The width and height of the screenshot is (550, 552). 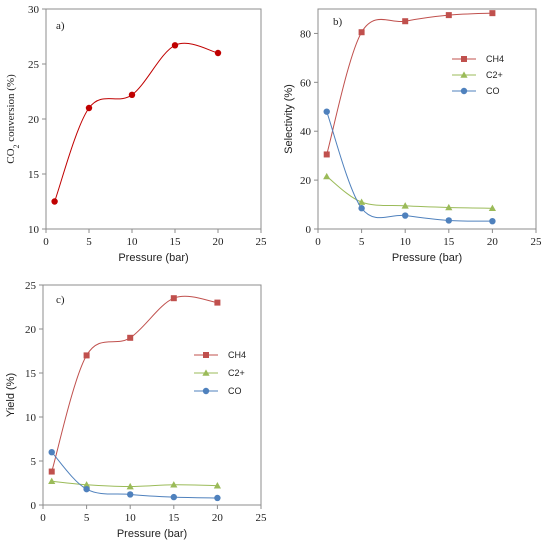 What do you see at coordinates (16, 146) in the screenshot?
I see `y-axis-title-subscript: 2` at bounding box center [16, 146].